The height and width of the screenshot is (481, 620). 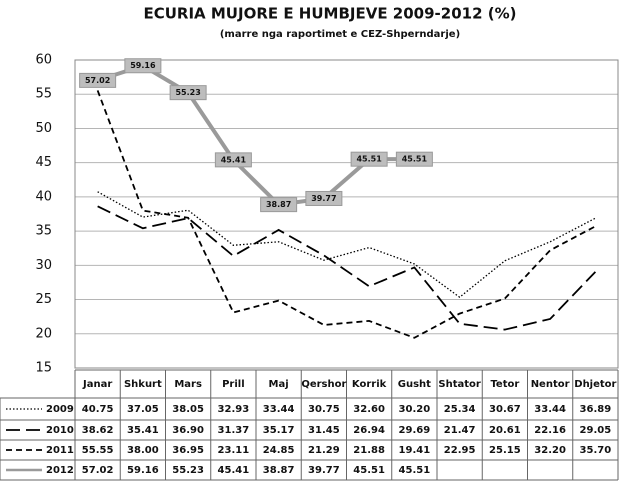 I want to click on legend-label: 2011, so click(x=60, y=450).